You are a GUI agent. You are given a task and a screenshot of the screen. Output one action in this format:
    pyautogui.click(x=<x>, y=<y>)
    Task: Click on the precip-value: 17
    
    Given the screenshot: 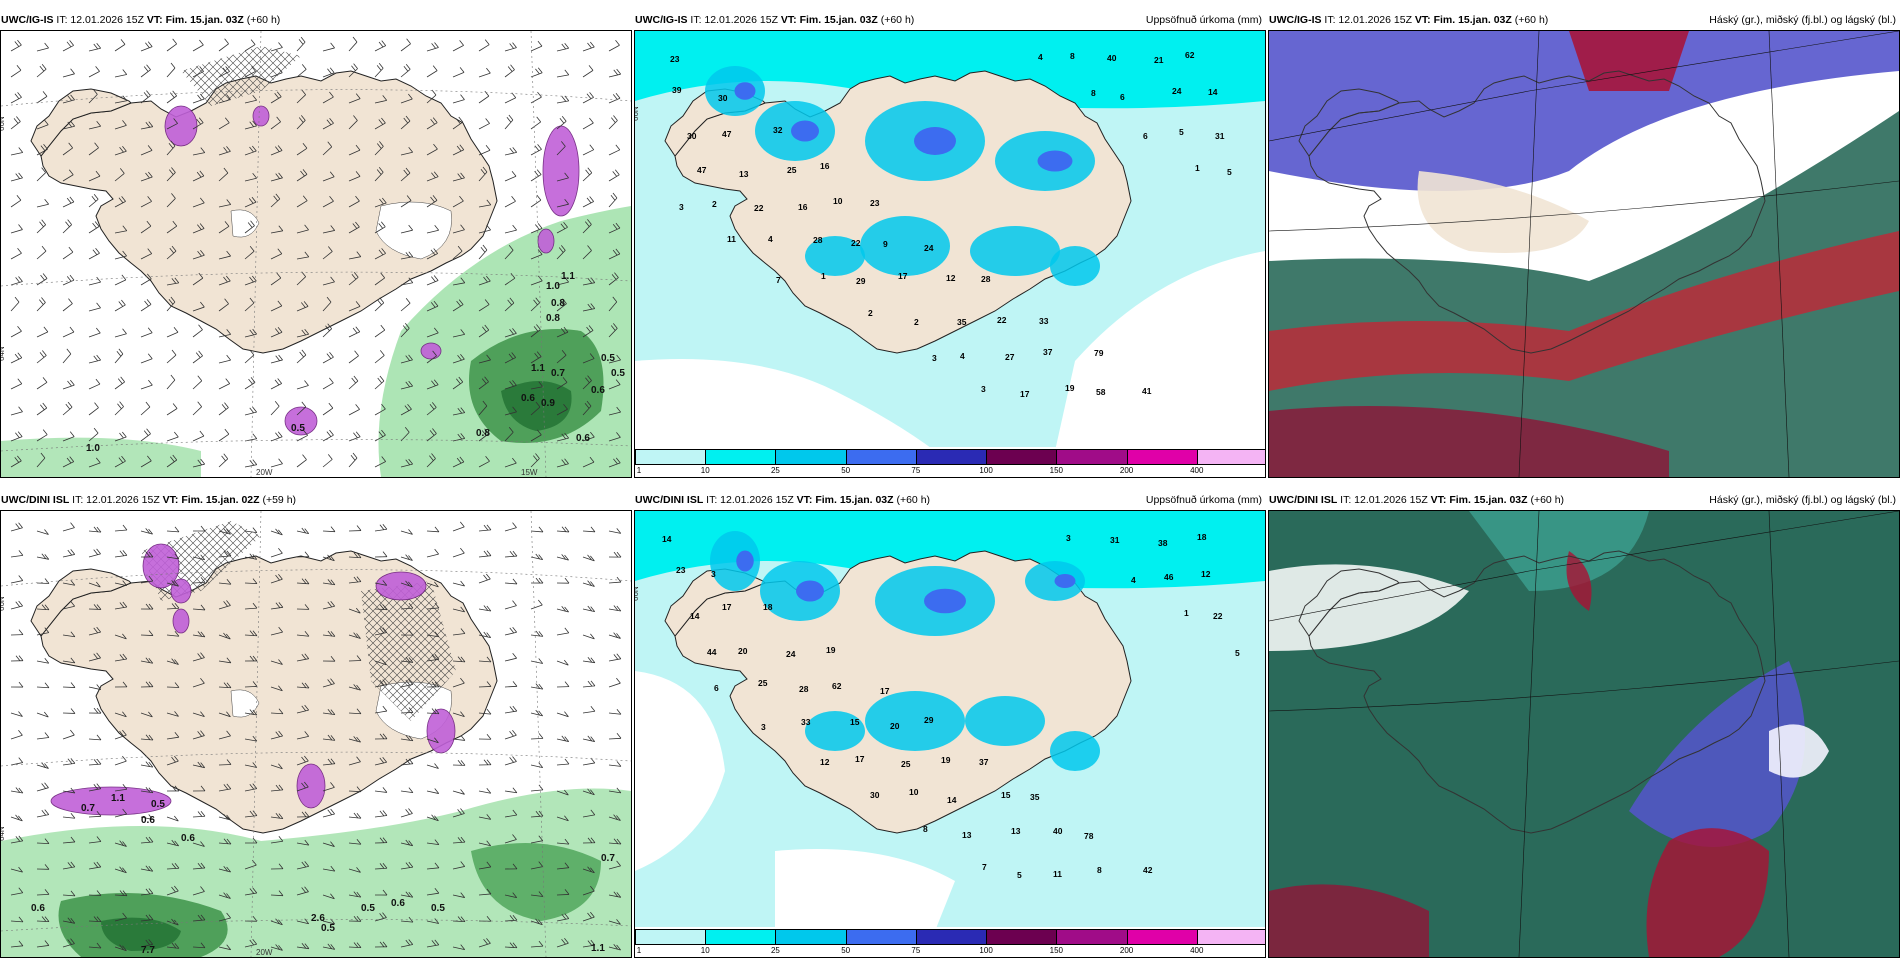 What is the action you would take?
    pyautogui.click(x=885, y=691)
    